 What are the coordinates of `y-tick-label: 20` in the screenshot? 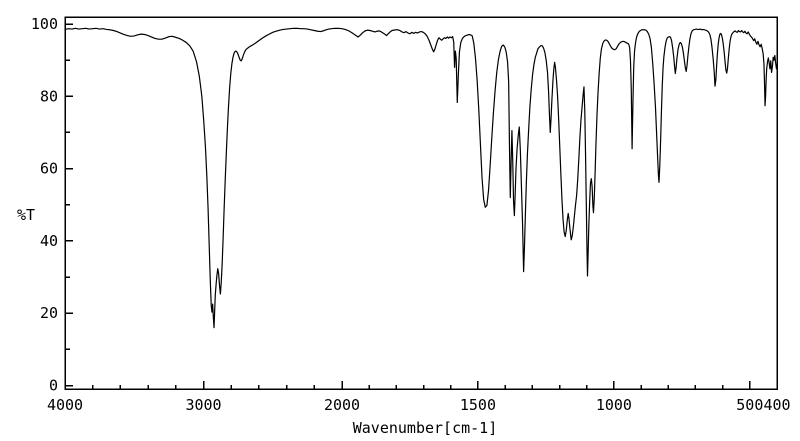 It's located at (49, 313).